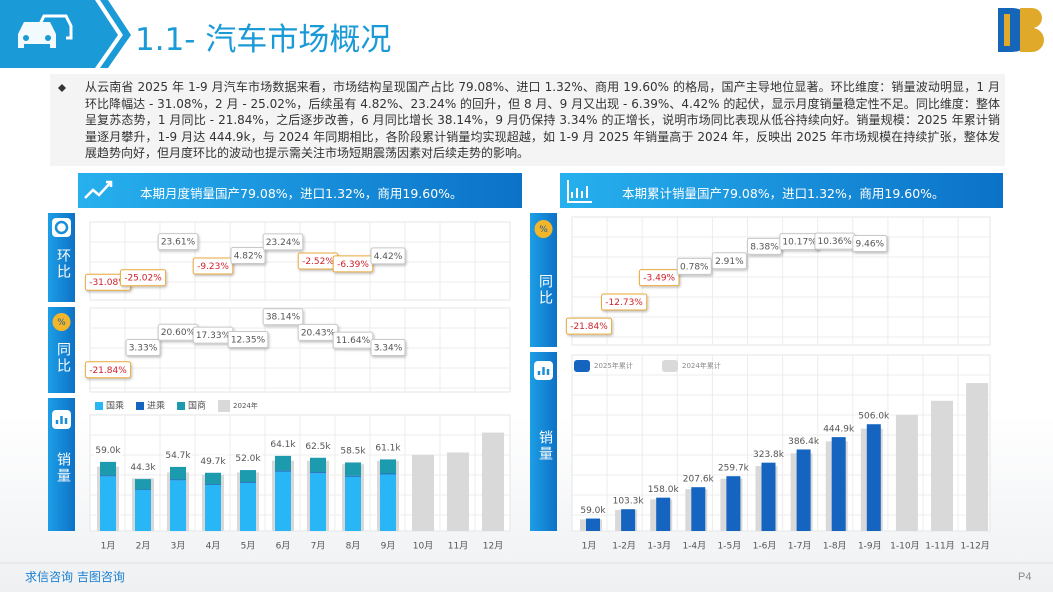 Image resolution: width=1053 pixels, height=592 pixels. What do you see at coordinates (388, 546) in the screenshot?
I see `x-tick-label: 9月` at bounding box center [388, 546].